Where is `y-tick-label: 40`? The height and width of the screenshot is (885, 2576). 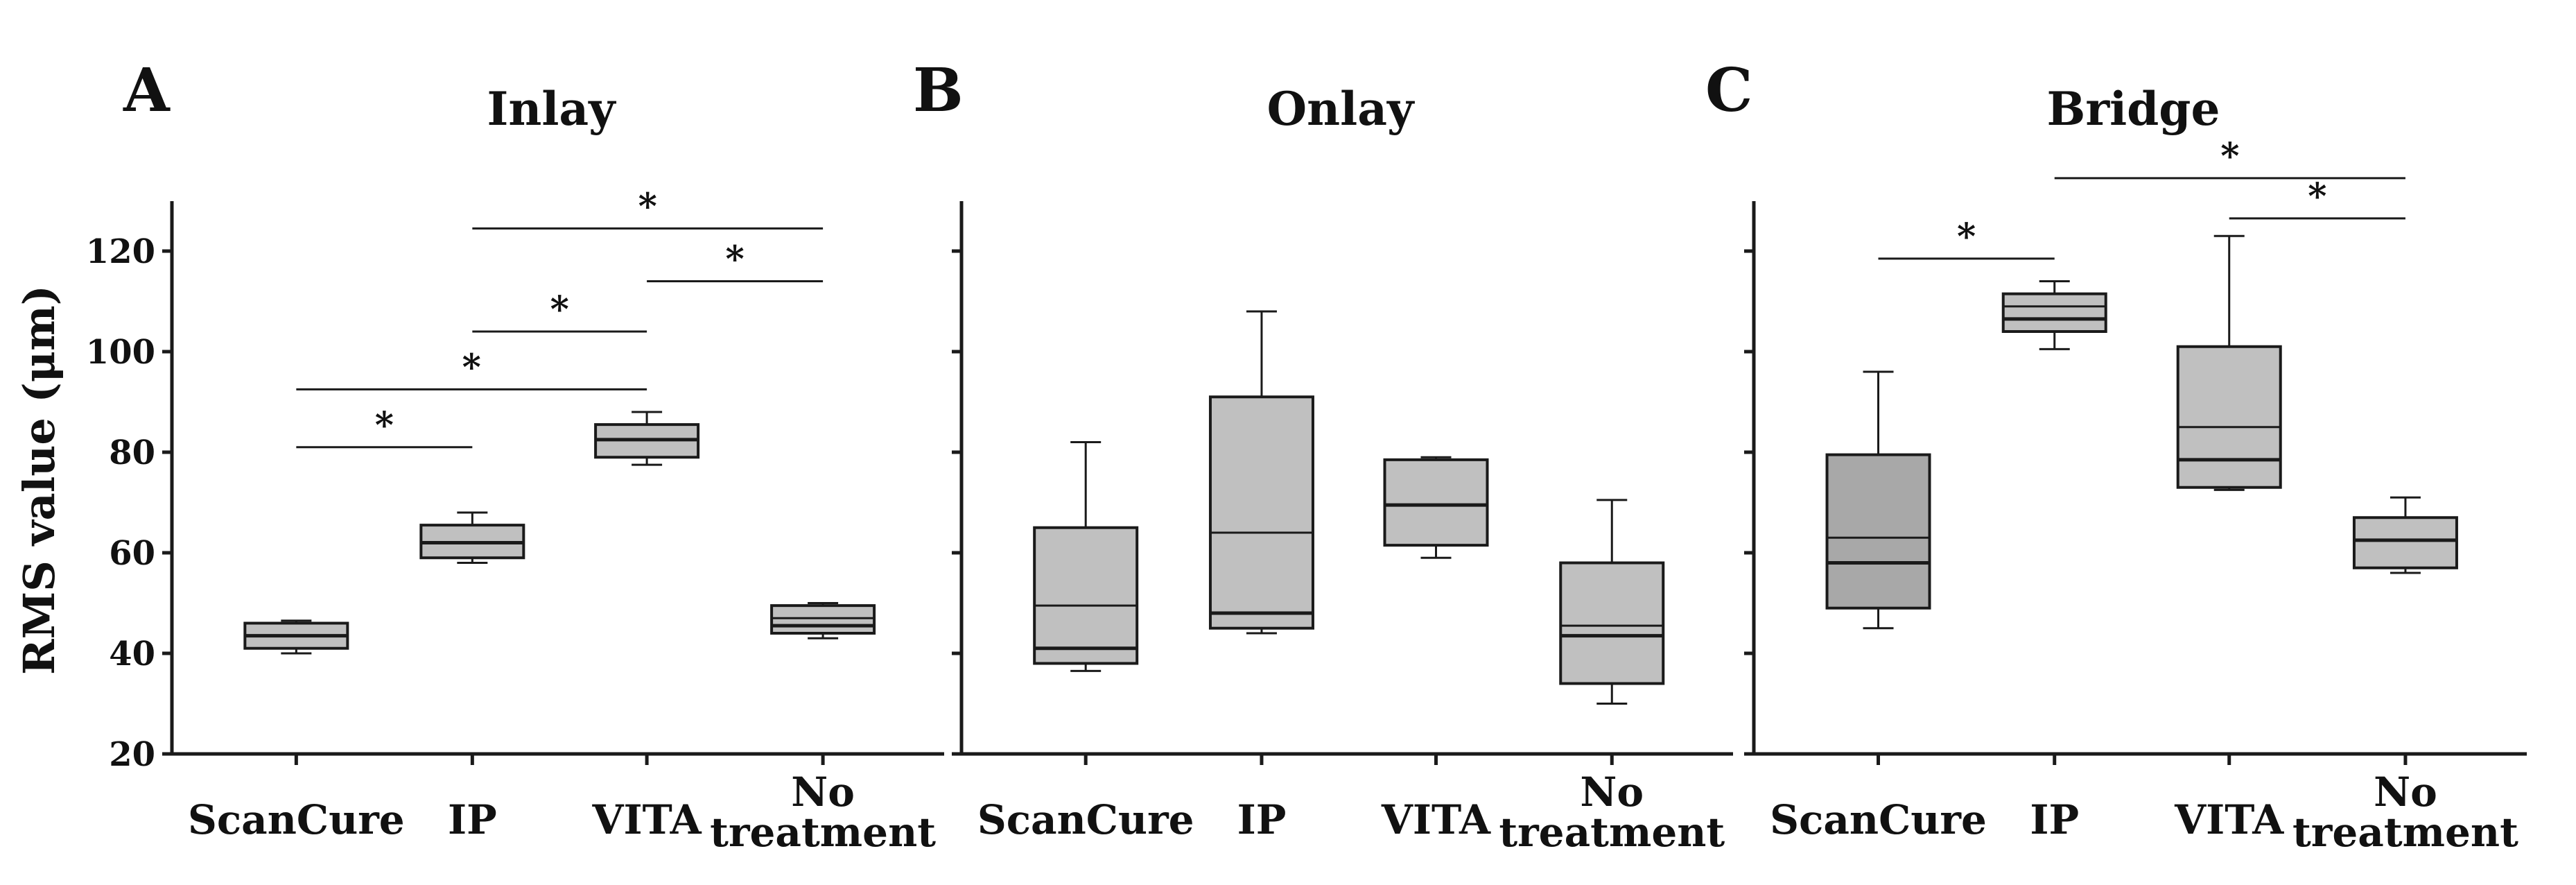 y-tick-label: 40 is located at coordinates (132, 654).